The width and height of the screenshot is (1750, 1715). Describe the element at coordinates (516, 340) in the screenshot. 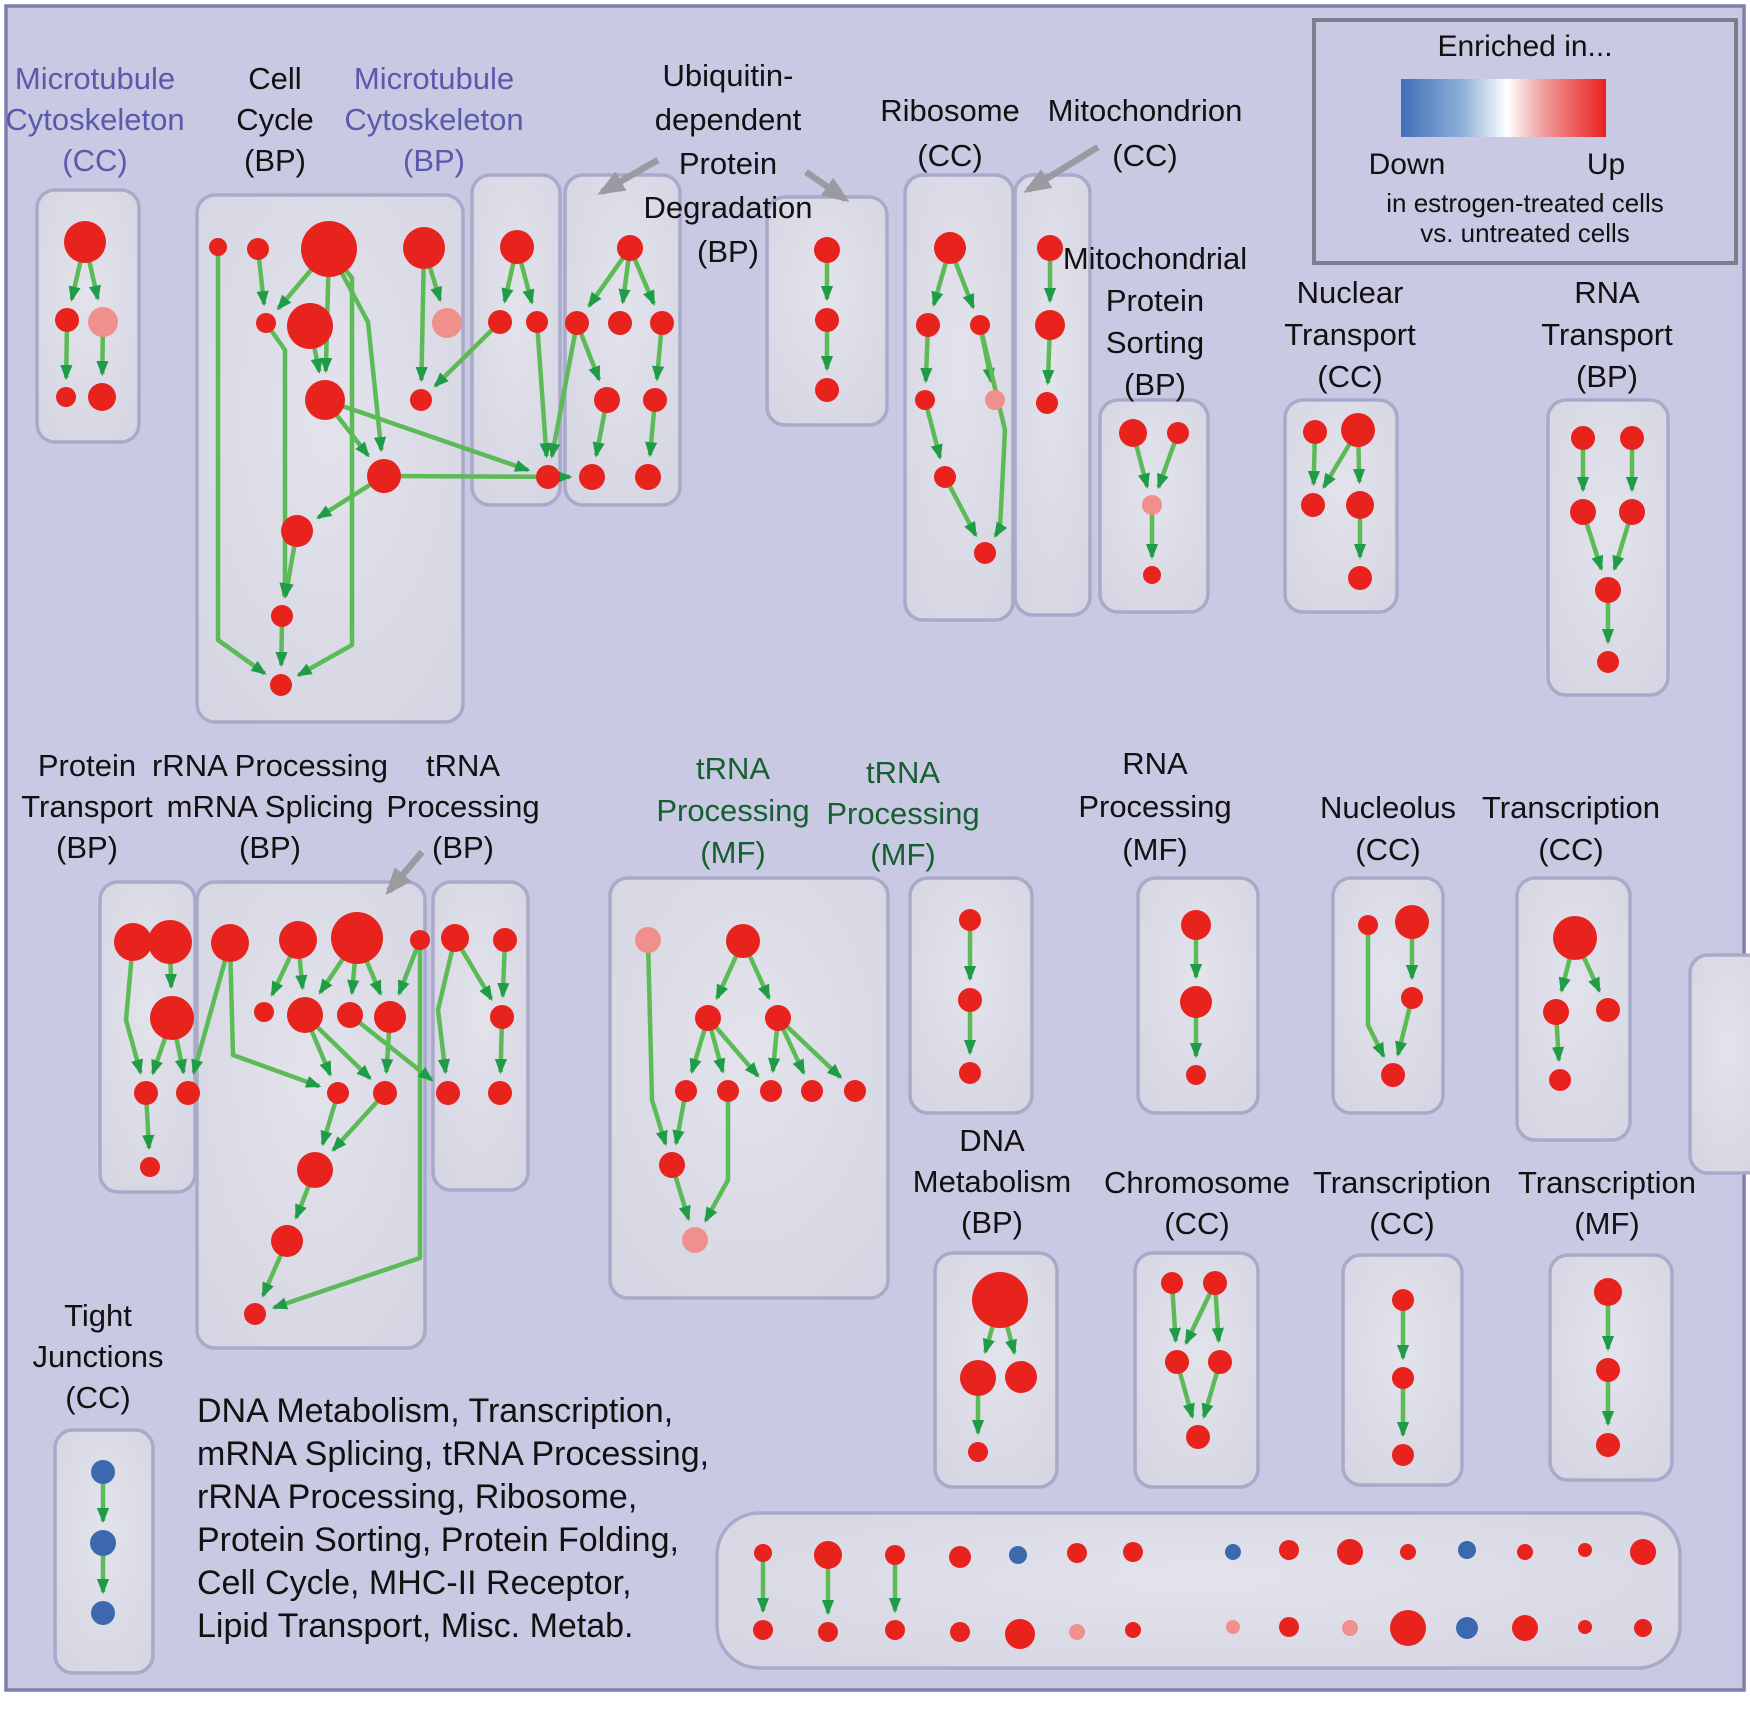

I see `cluster-box-mt-bp` at that location.